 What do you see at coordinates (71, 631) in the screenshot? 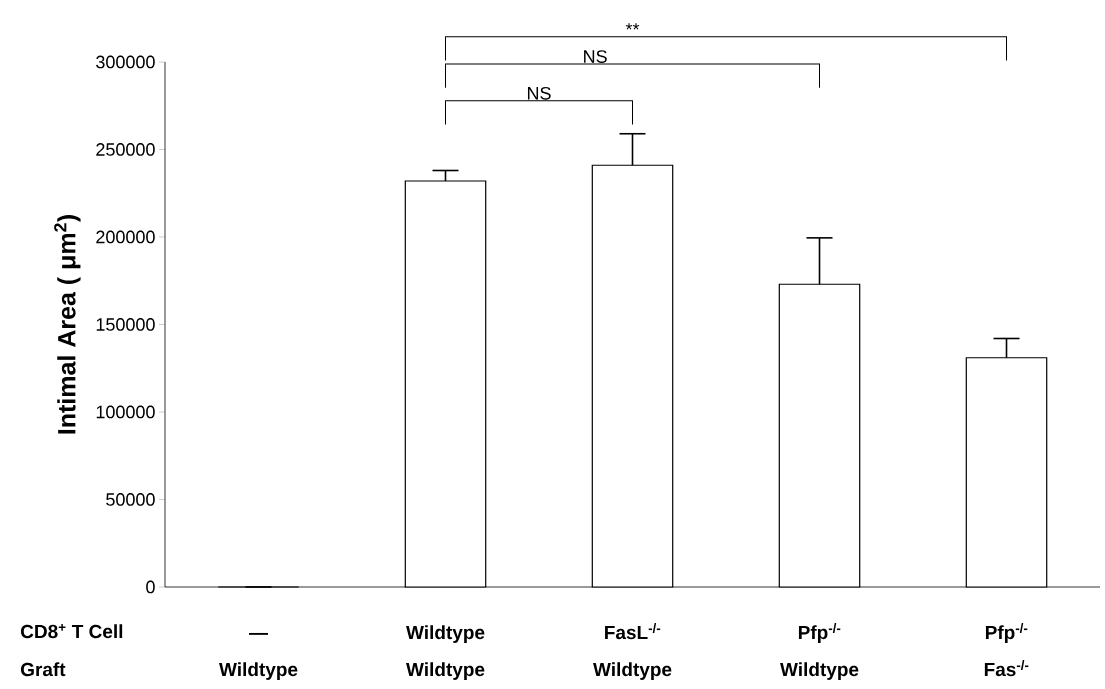
I see `text: CD8$^{+}$ T Cell` at bounding box center [71, 631].